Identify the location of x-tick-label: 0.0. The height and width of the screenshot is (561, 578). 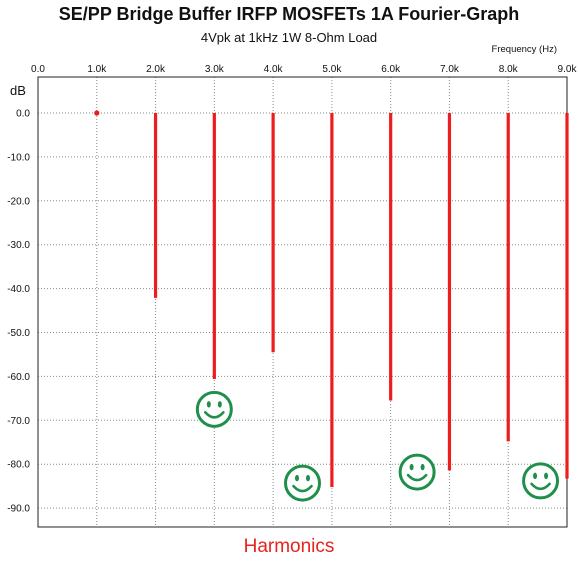
(38, 69).